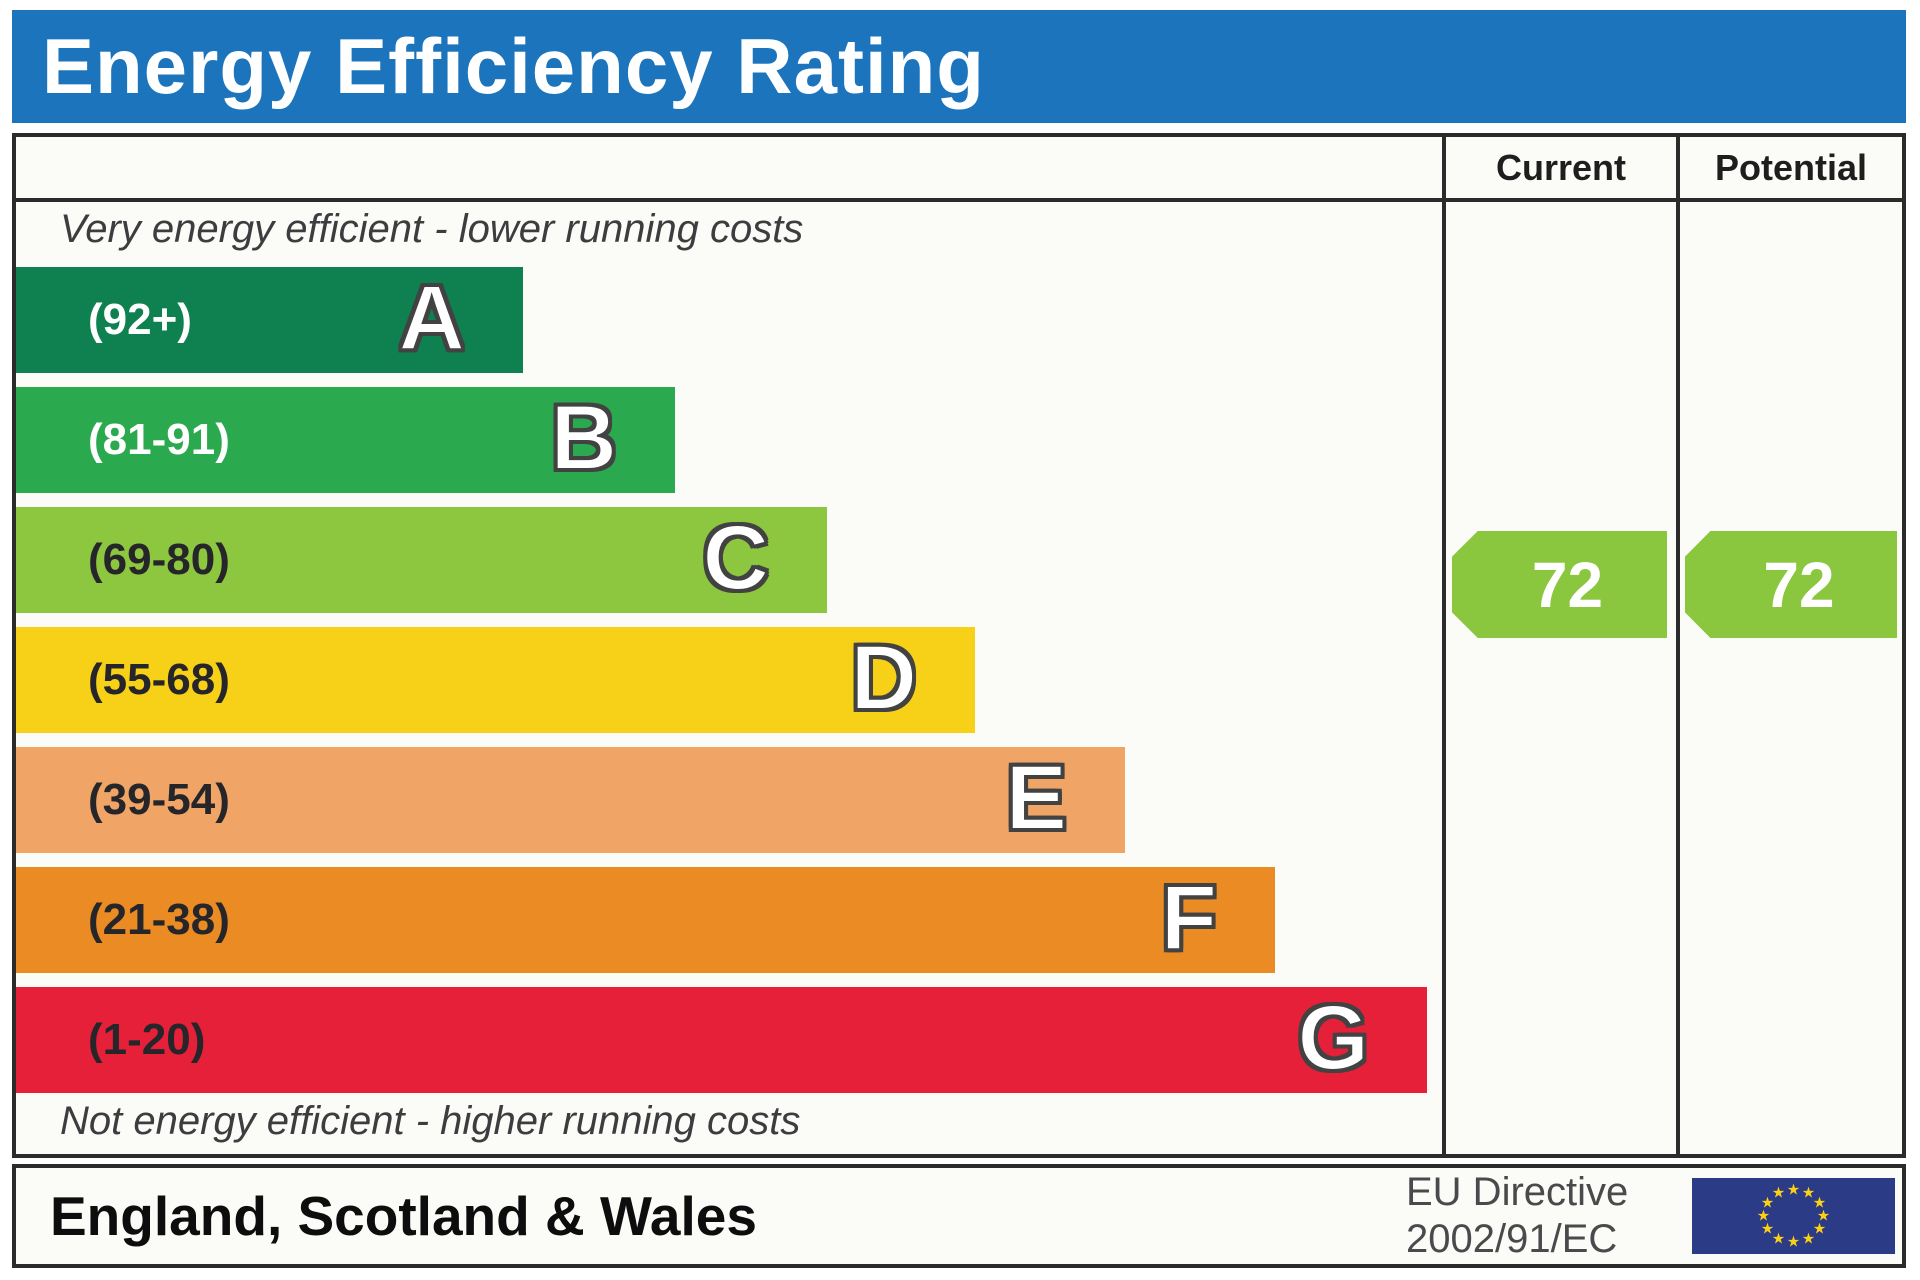 The image size is (1920, 1280). What do you see at coordinates (432, 318) in the screenshot?
I see `band-letter: A` at bounding box center [432, 318].